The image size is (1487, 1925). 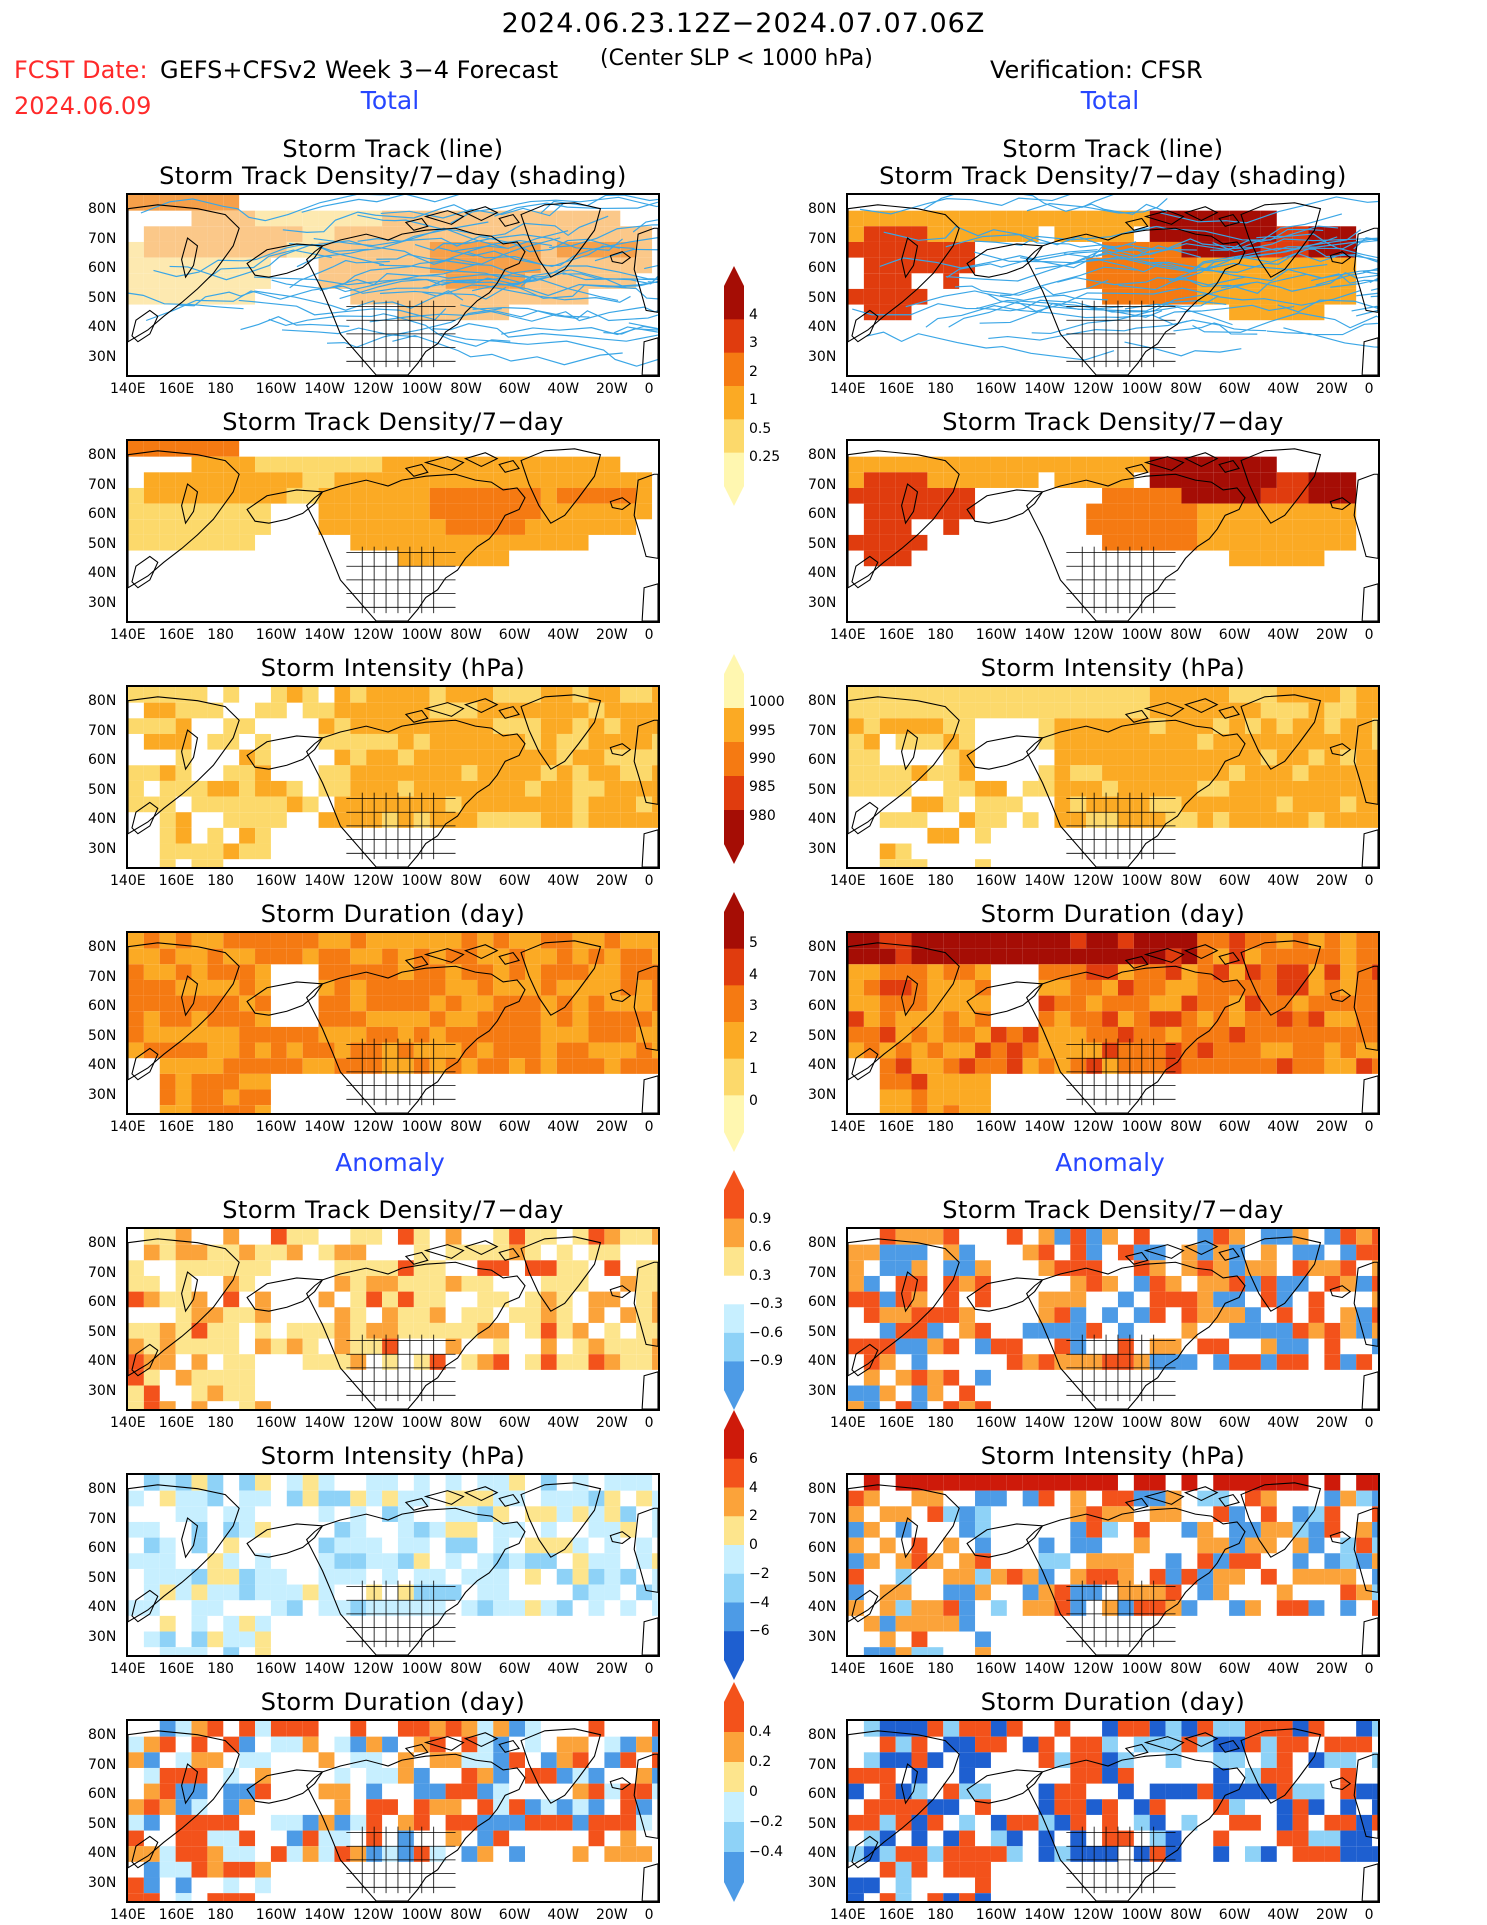 What do you see at coordinates (762, 815) in the screenshot?
I see `colorbar-label: 980` at bounding box center [762, 815].